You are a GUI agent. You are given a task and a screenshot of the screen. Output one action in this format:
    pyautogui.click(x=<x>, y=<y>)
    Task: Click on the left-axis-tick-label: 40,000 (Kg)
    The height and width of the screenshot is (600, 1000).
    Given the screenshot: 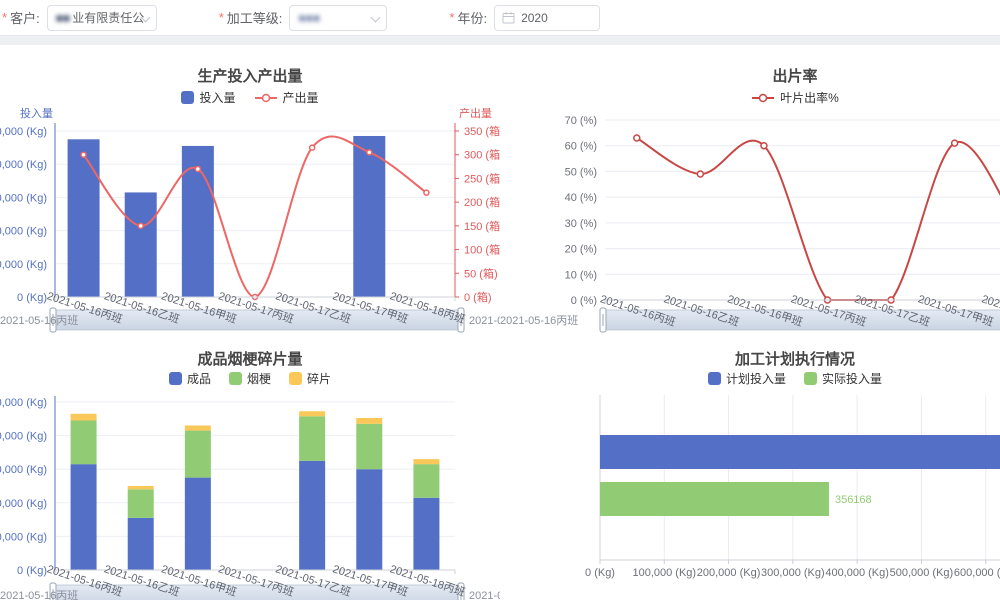 What is the action you would take?
    pyautogui.click(x=23, y=232)
    